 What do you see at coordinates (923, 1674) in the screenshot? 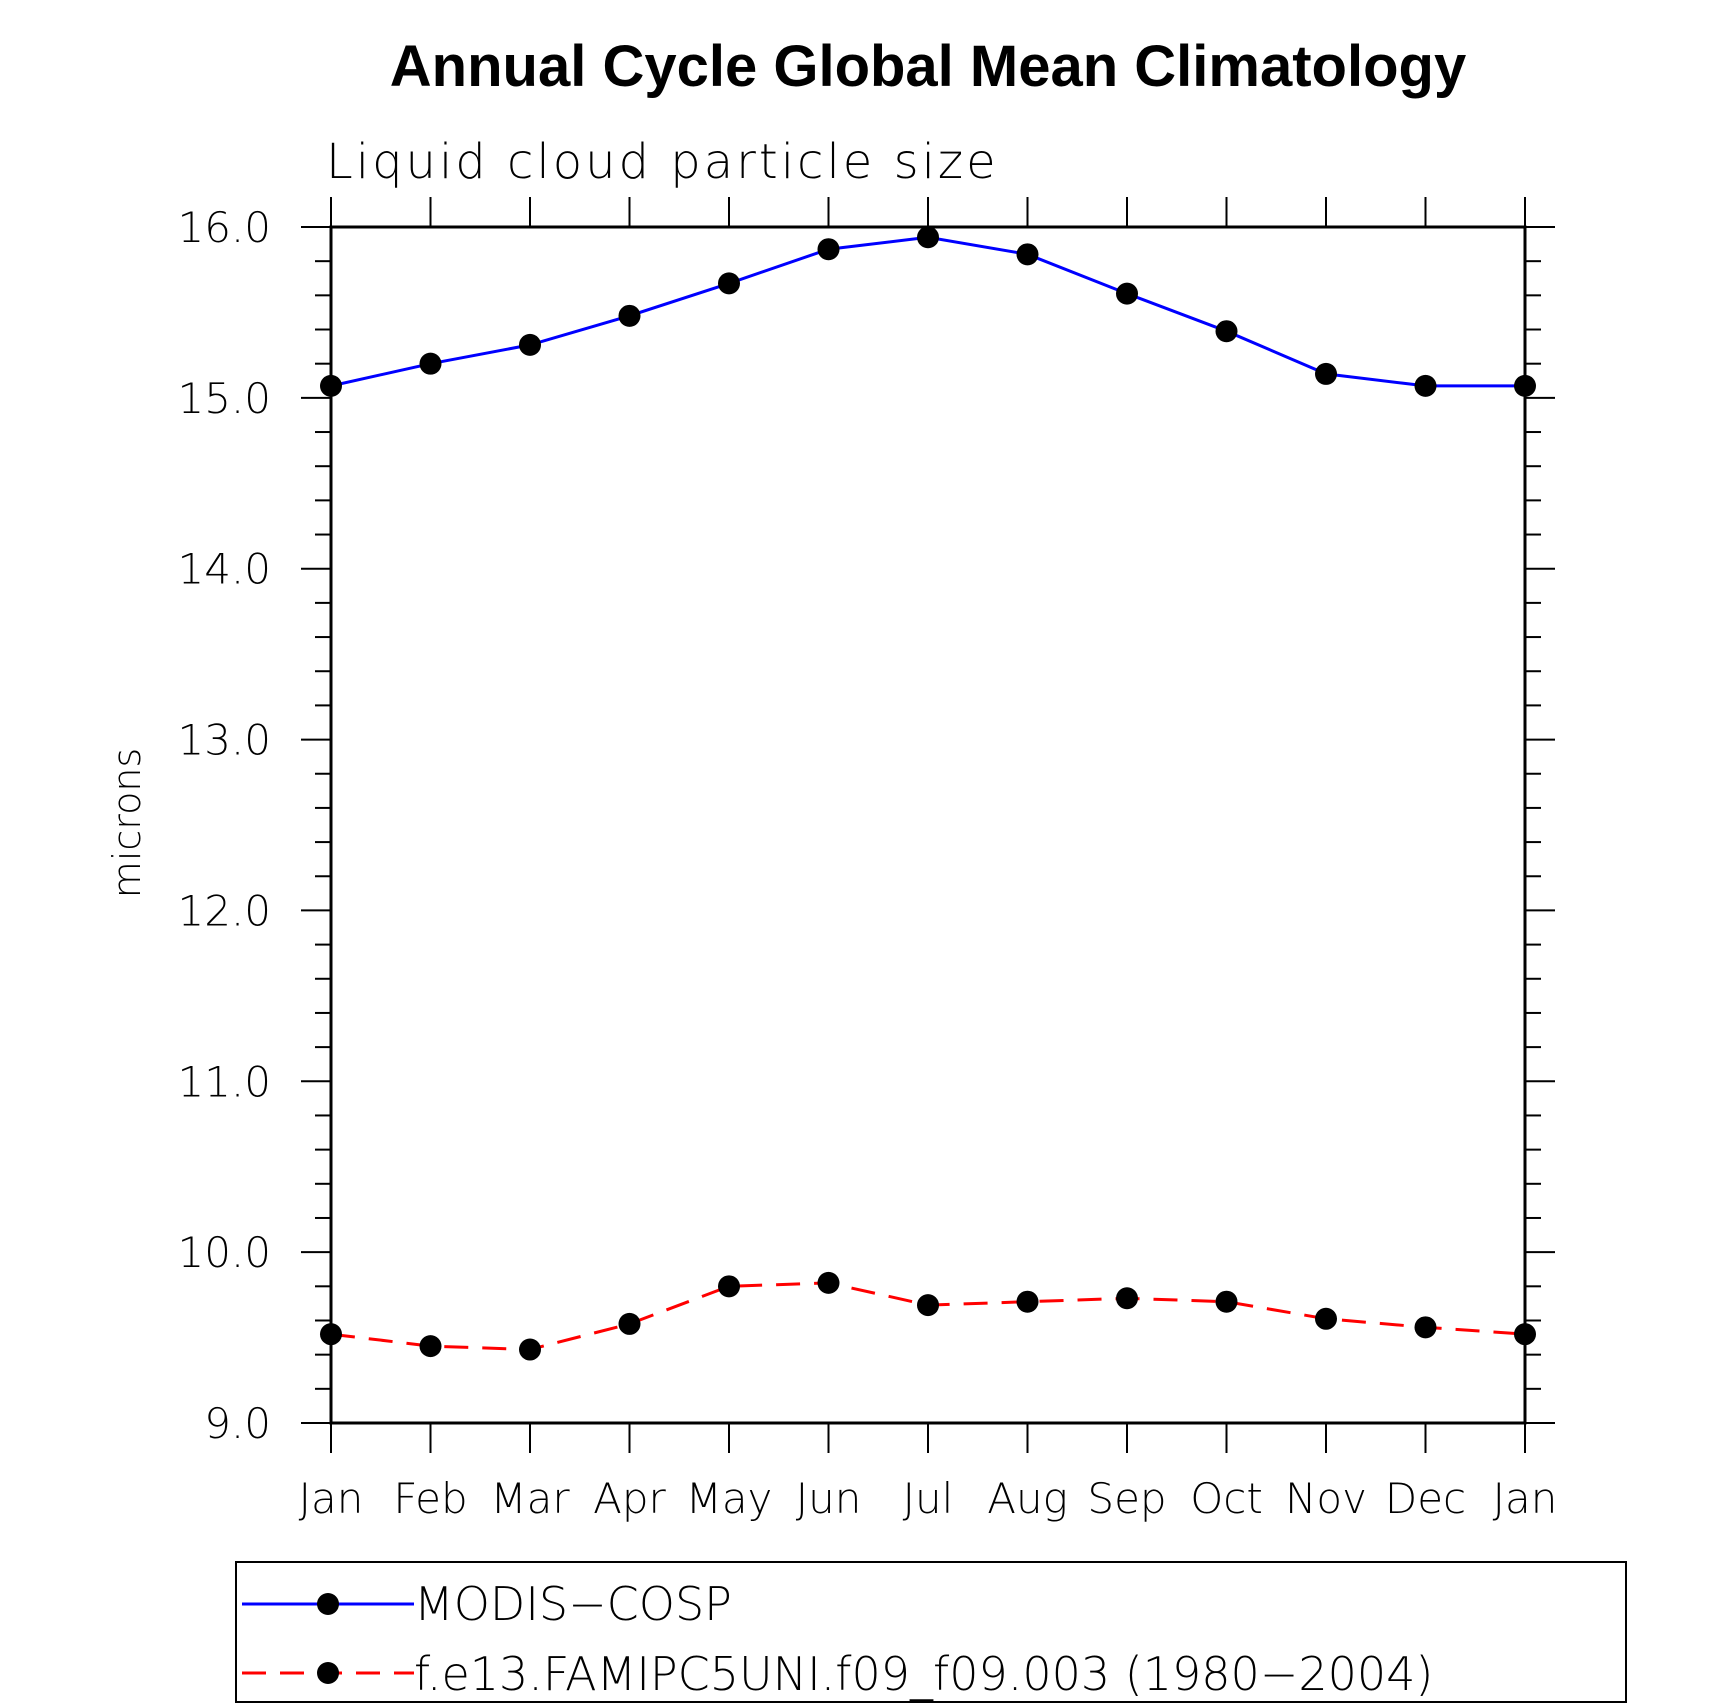
I see `legend-label-model: f.e13.FAMIPC5UNI.f09_f09.003 (1980−2004)` at bounding box center [923, 1674].